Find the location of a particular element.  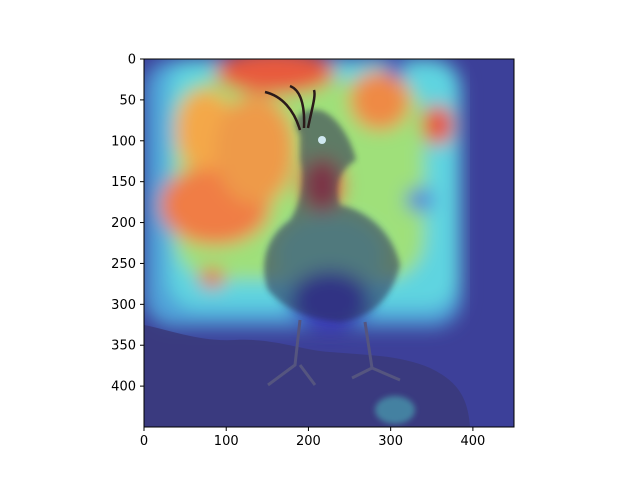

y-tick-label: 350 is located at coordinates (123, 346).